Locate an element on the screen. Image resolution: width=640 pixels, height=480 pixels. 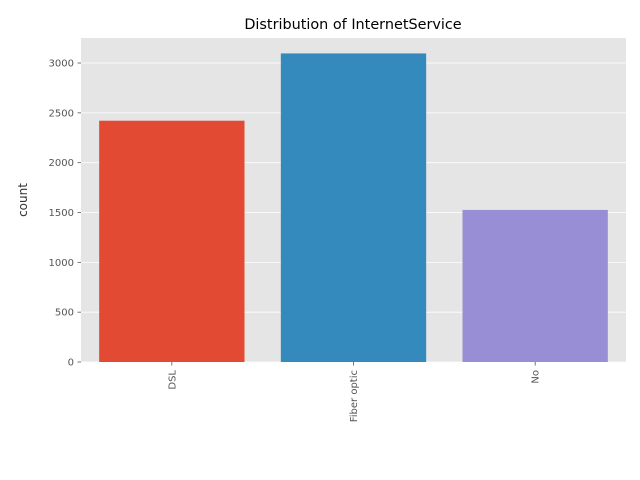
y-tick-label: 500 is located at coordinates (64, 313).